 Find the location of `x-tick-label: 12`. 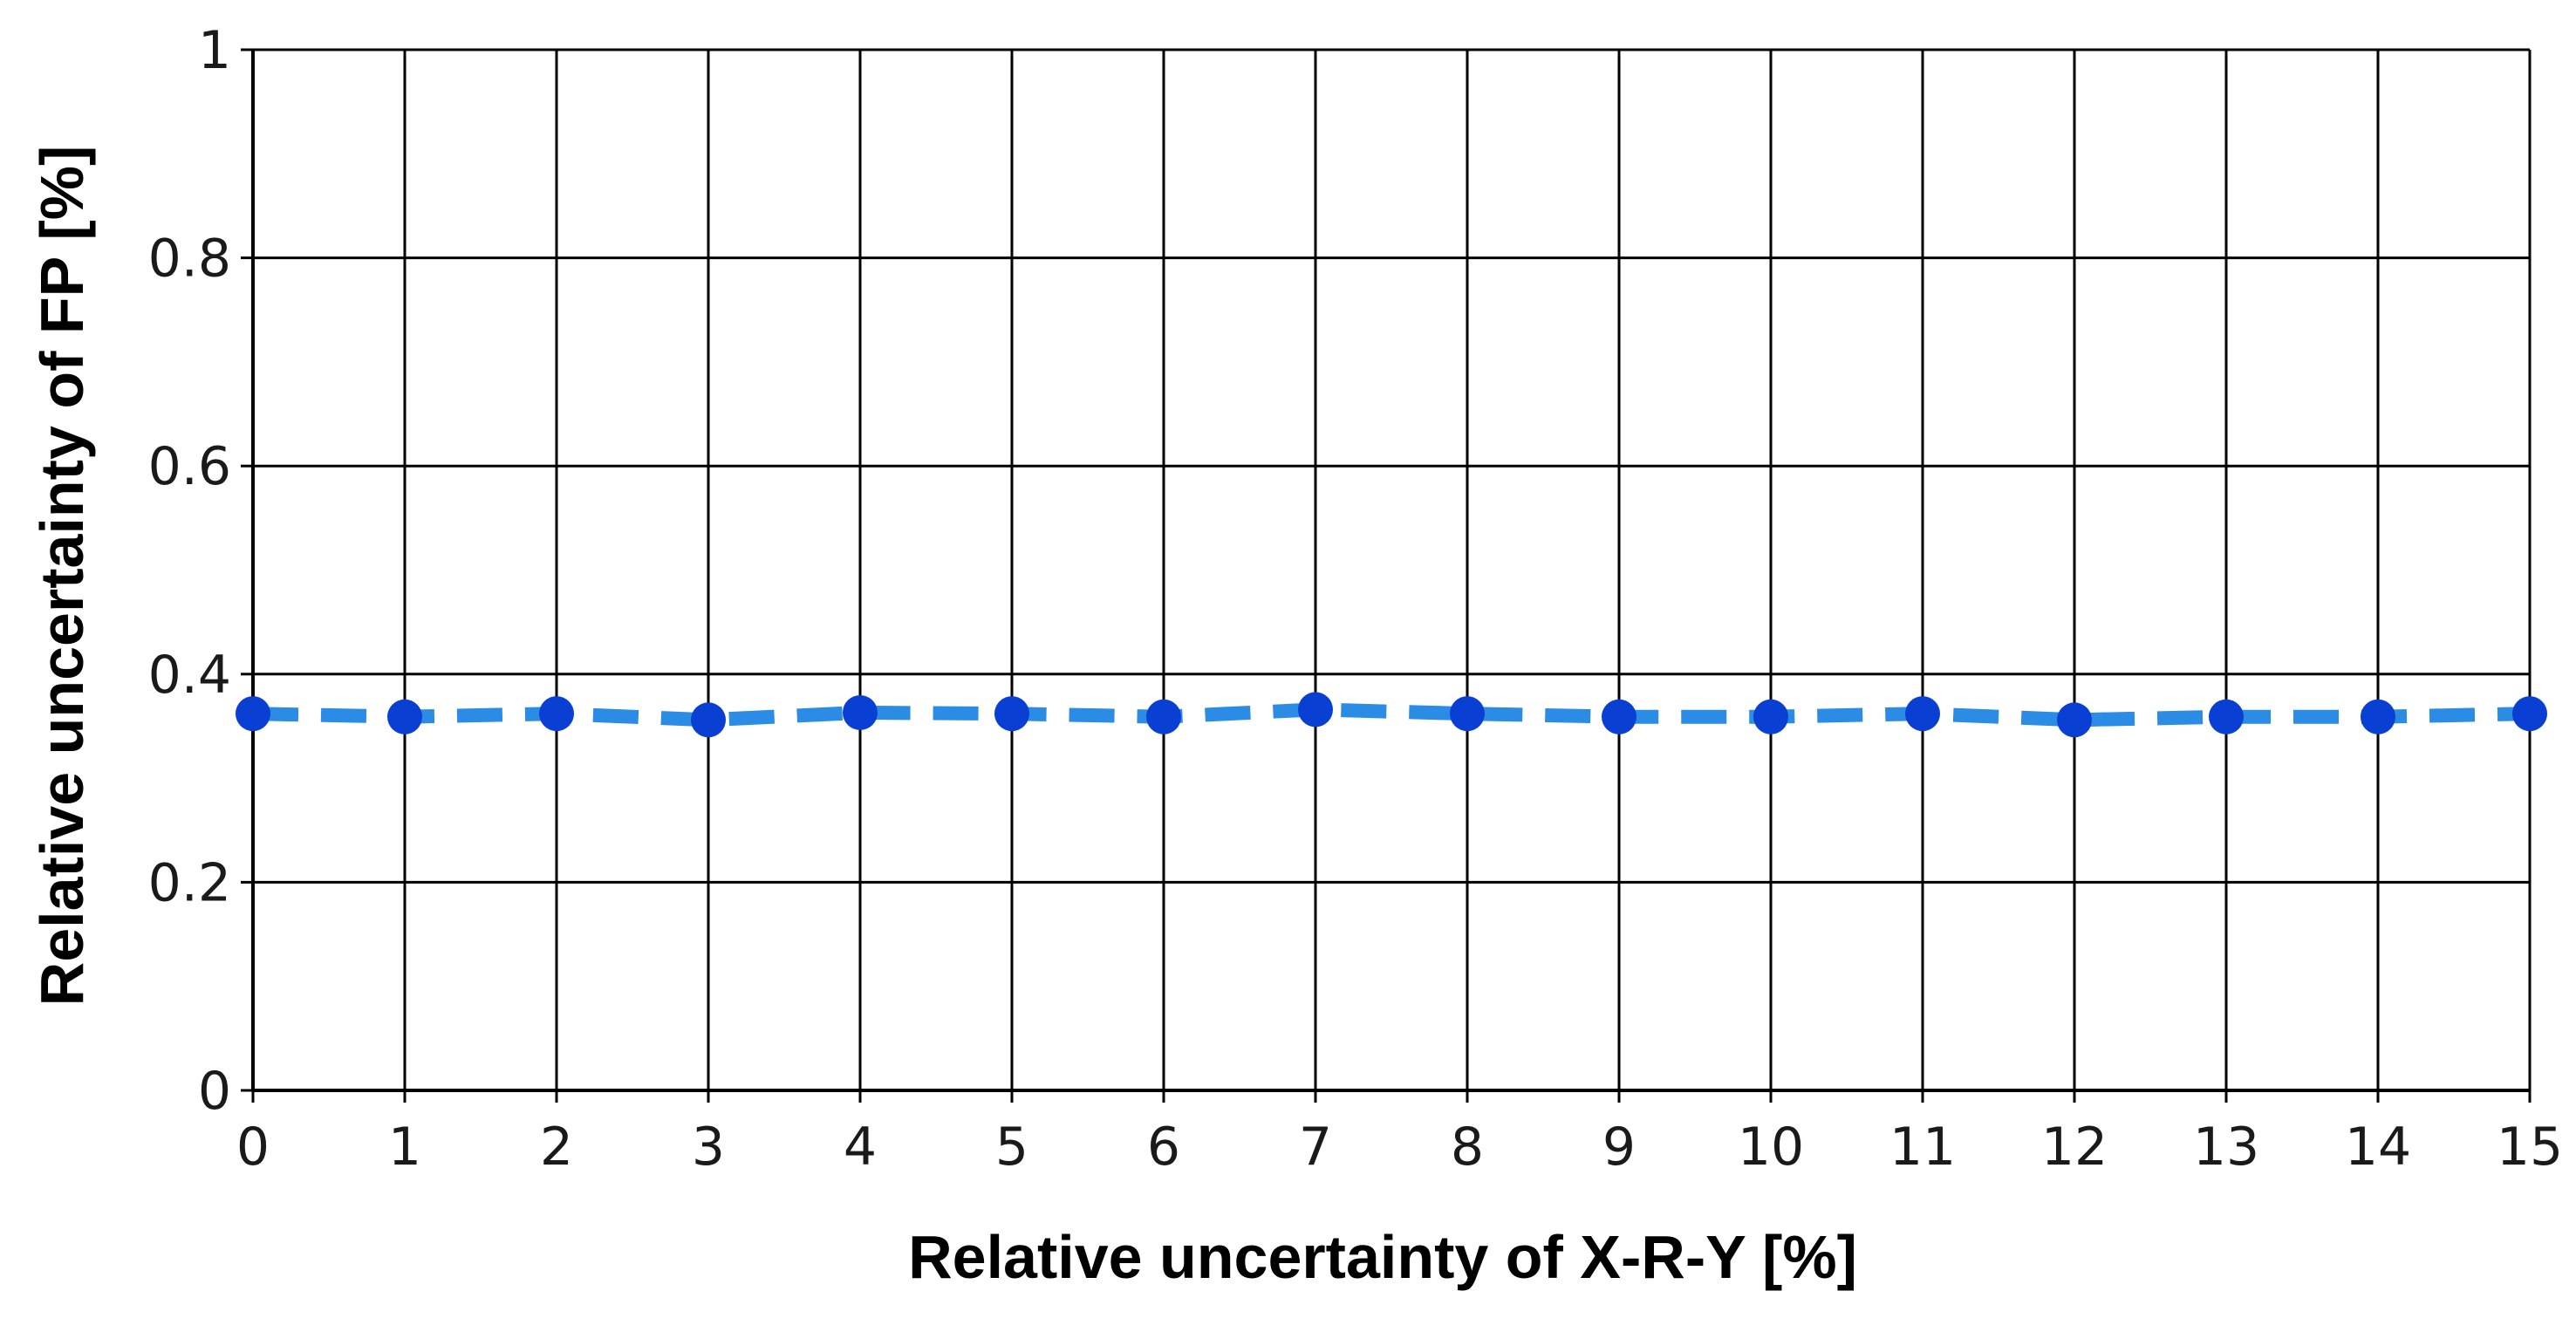

x-tick-label: 12 is located at coordinates (2074, 1147).